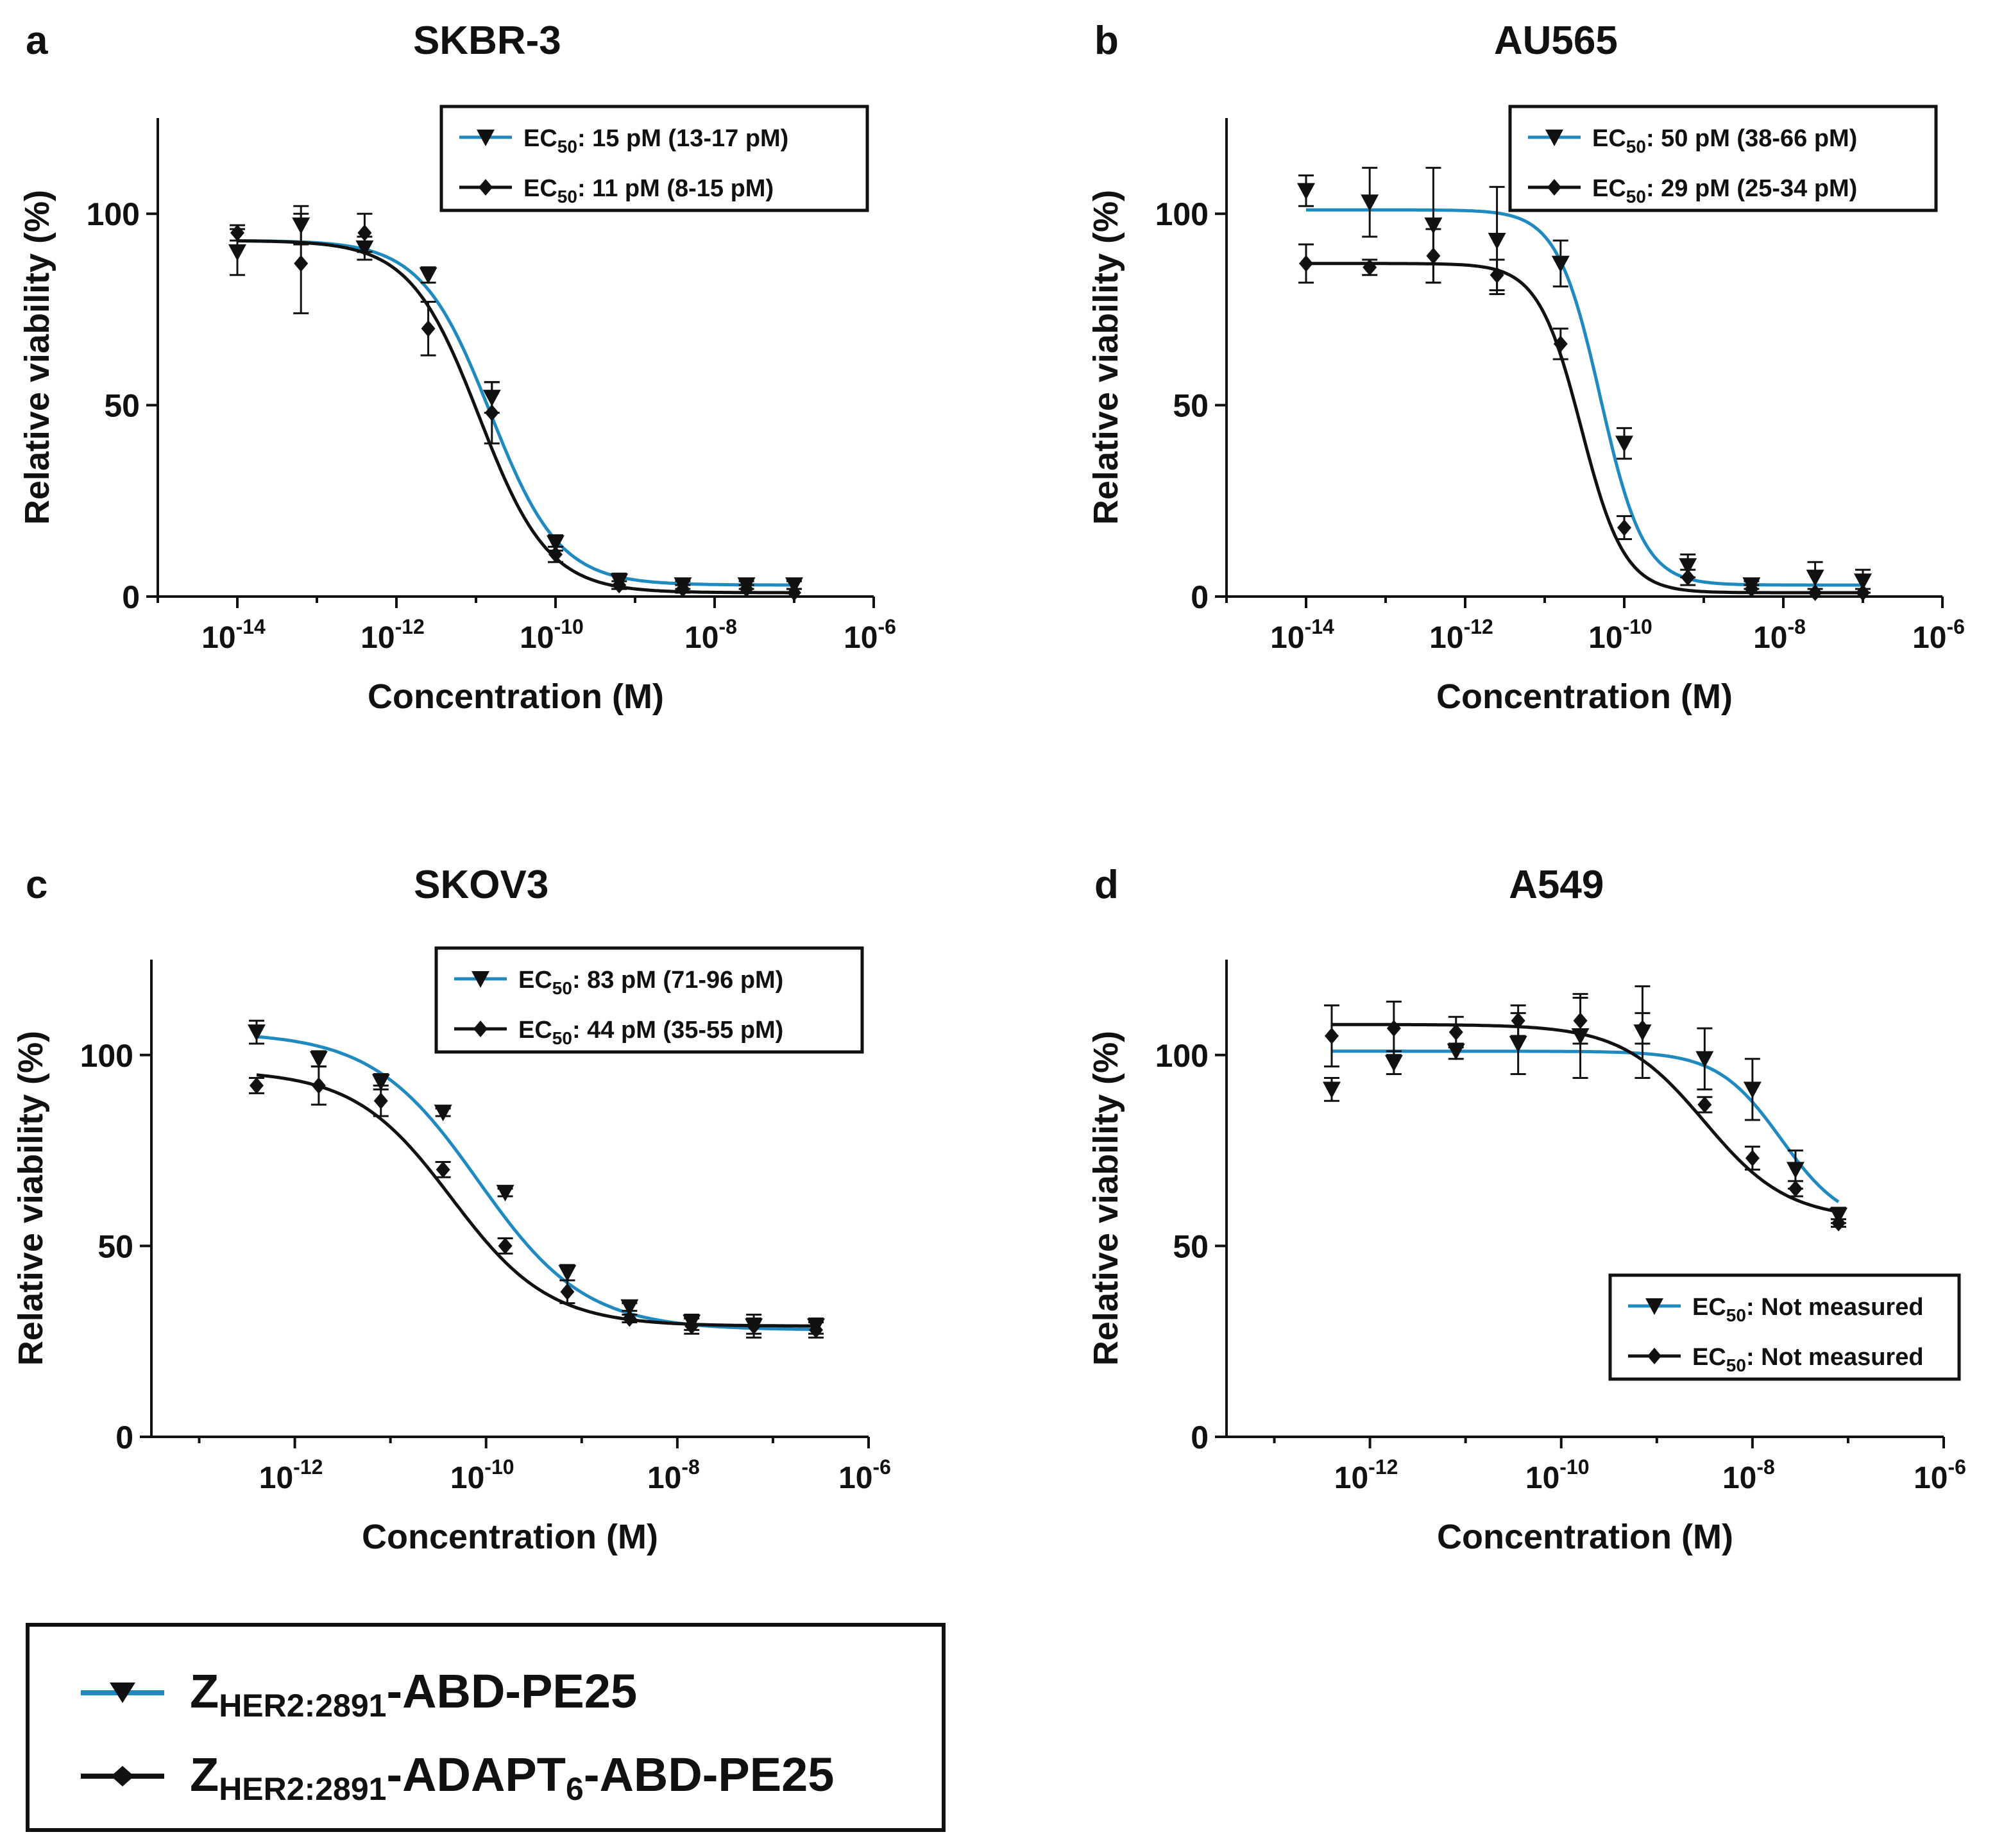  Describe the element at coordinates (303, 1789) in the screenshot. I see `legend-b-subscript: HER2:2891` at that location.